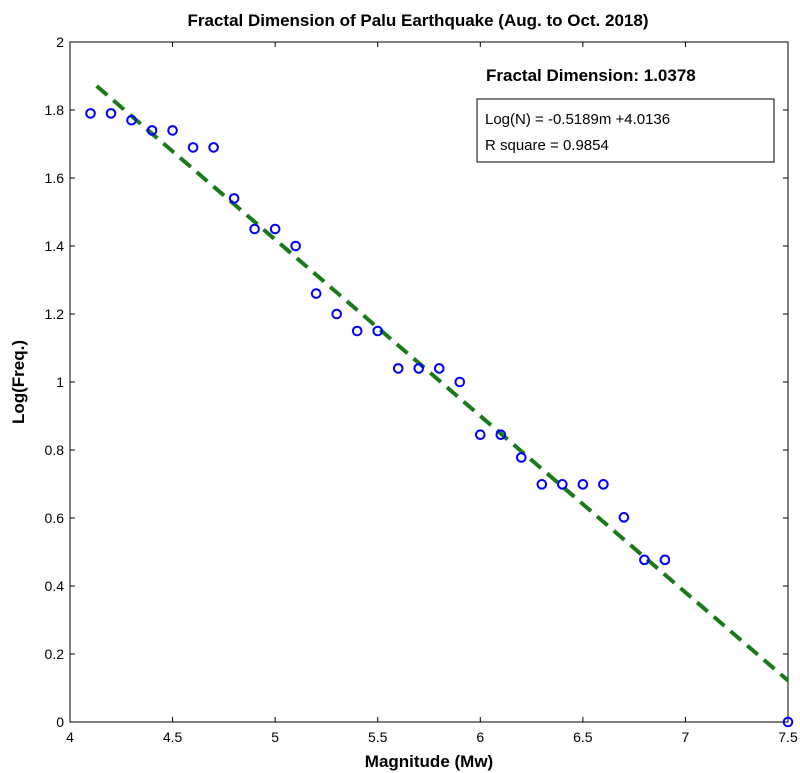 This screenshot has width=800, height=773. Describe the element at coordinates (55, 518) in the screenshot. I see `y-tick-label: 0.6` at that location.